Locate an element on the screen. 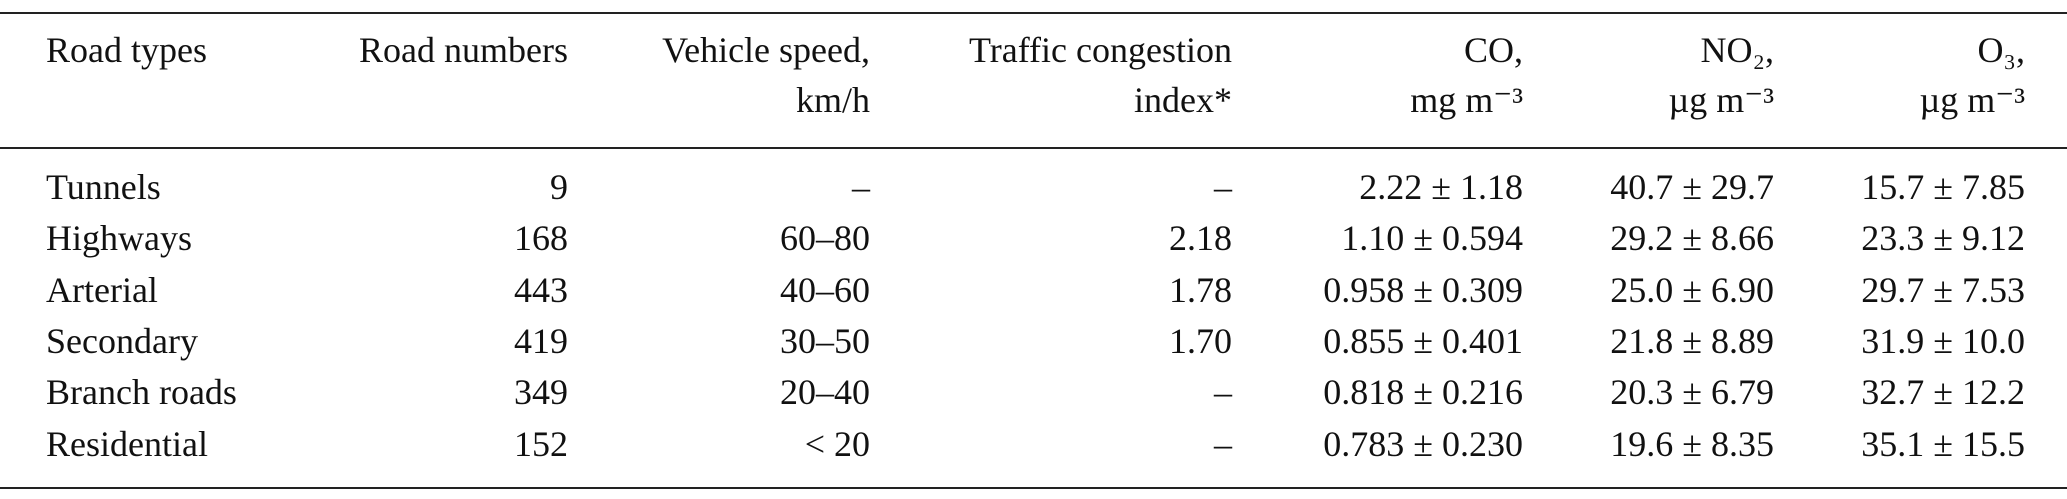  header-cell: Traffic congestion is located at coordinates (1100, 50).